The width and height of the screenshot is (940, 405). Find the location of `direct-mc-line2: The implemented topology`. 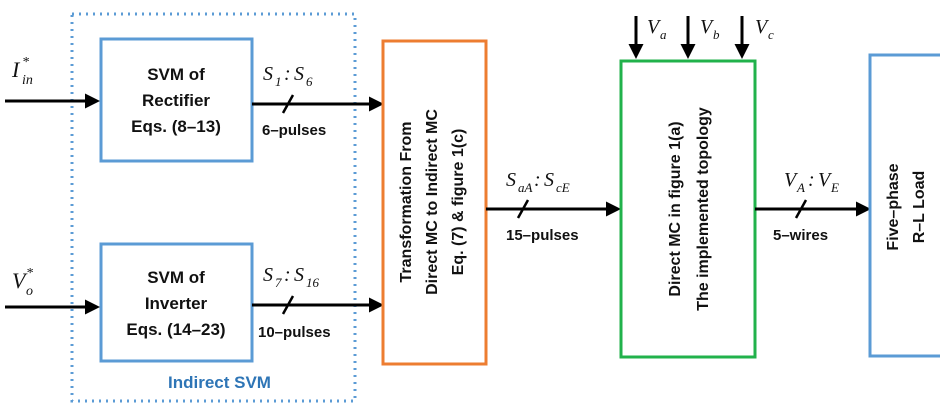

direct-mc-line2: The implemented topology is located at coordinates (703, 209).